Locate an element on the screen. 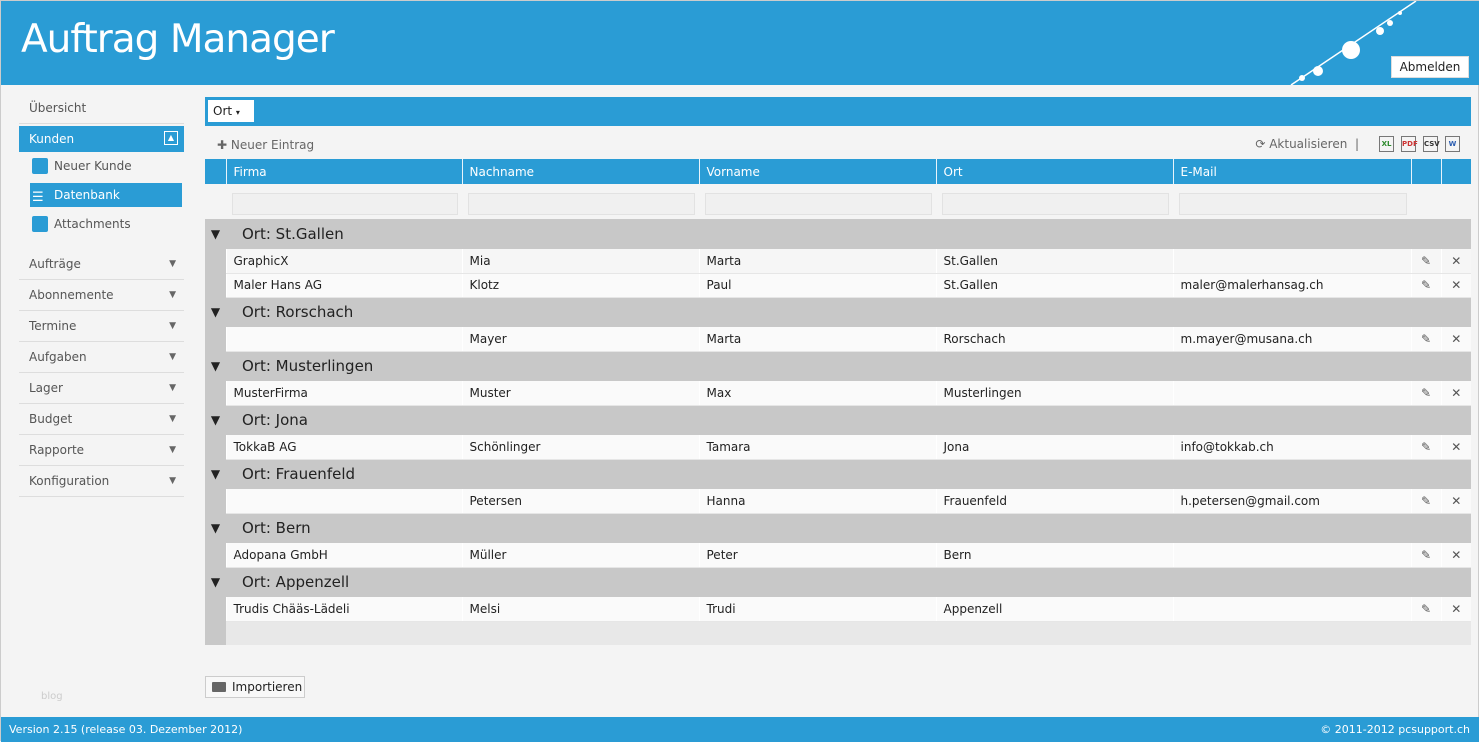 This screenshot has width=1479, height=742. cell: Rorschach is located at coordinates (1054, 339).